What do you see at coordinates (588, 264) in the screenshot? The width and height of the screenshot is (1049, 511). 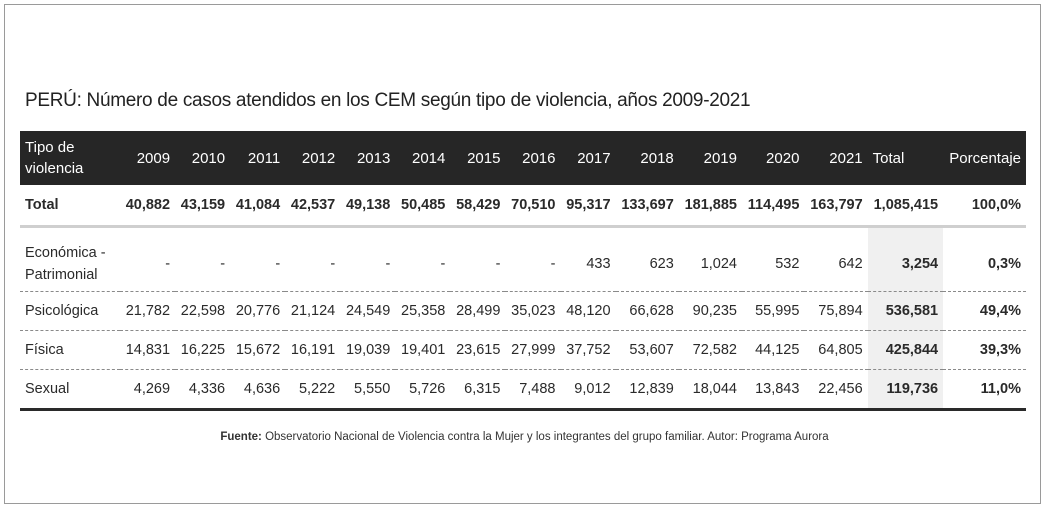 I see `cell-value: 433` at bounding box center [588, 264].